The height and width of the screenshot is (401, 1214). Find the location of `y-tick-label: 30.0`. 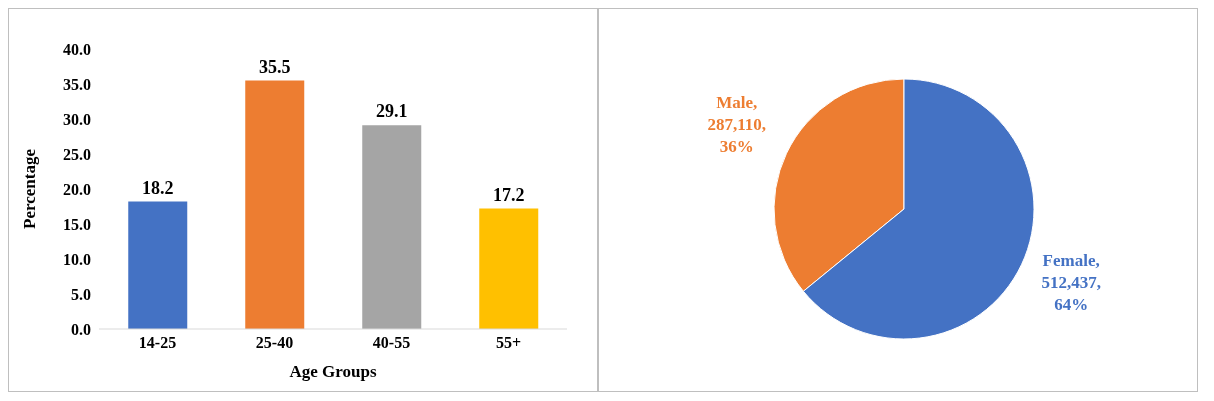

y-tick-label: 30.0 is located at coordinates (77, 119).